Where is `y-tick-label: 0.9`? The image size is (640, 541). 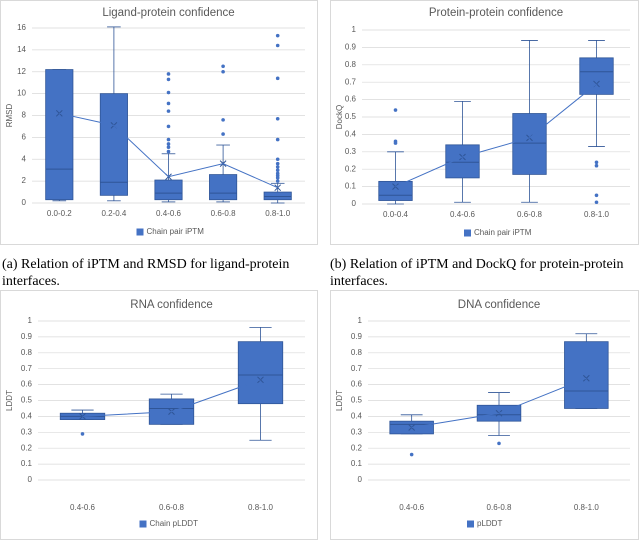 y-tick-label: 0.9 is located at coordinates (357, 336).